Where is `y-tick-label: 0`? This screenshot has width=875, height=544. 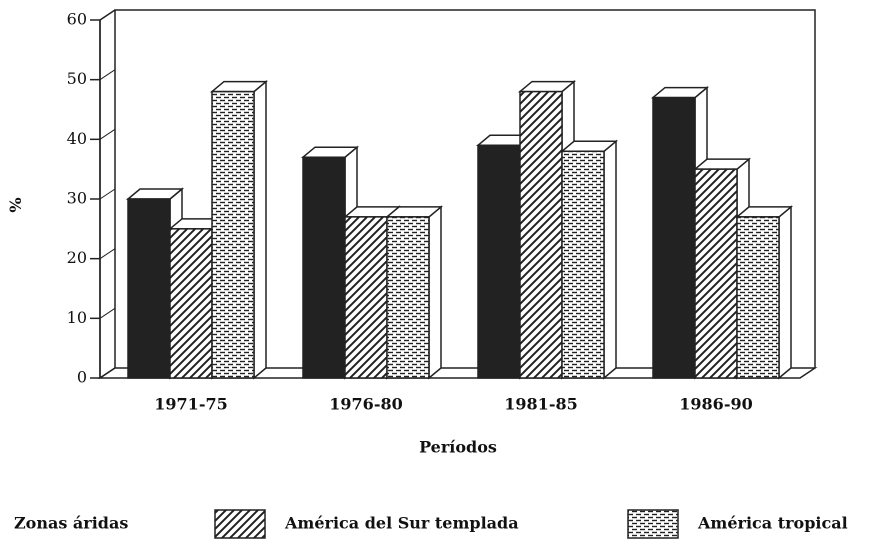 y-tick-label: 0 is located at coordinates (82, 377).